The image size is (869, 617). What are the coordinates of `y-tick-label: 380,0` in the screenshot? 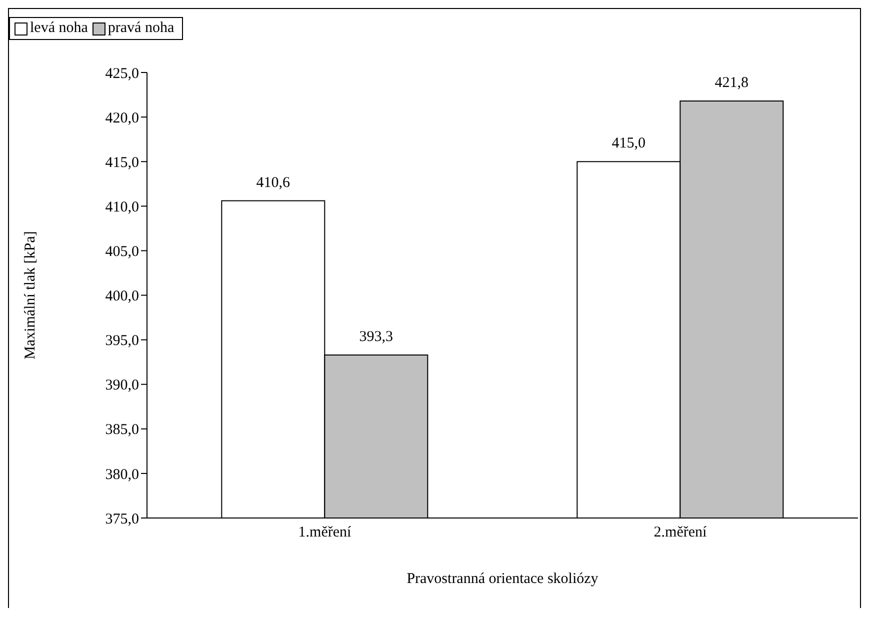 It's located at (122, 474).